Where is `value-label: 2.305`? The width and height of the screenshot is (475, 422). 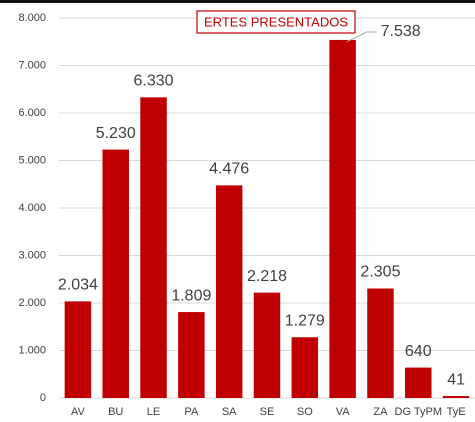
value-label: 2.305 is located at coordinates (380, 272).